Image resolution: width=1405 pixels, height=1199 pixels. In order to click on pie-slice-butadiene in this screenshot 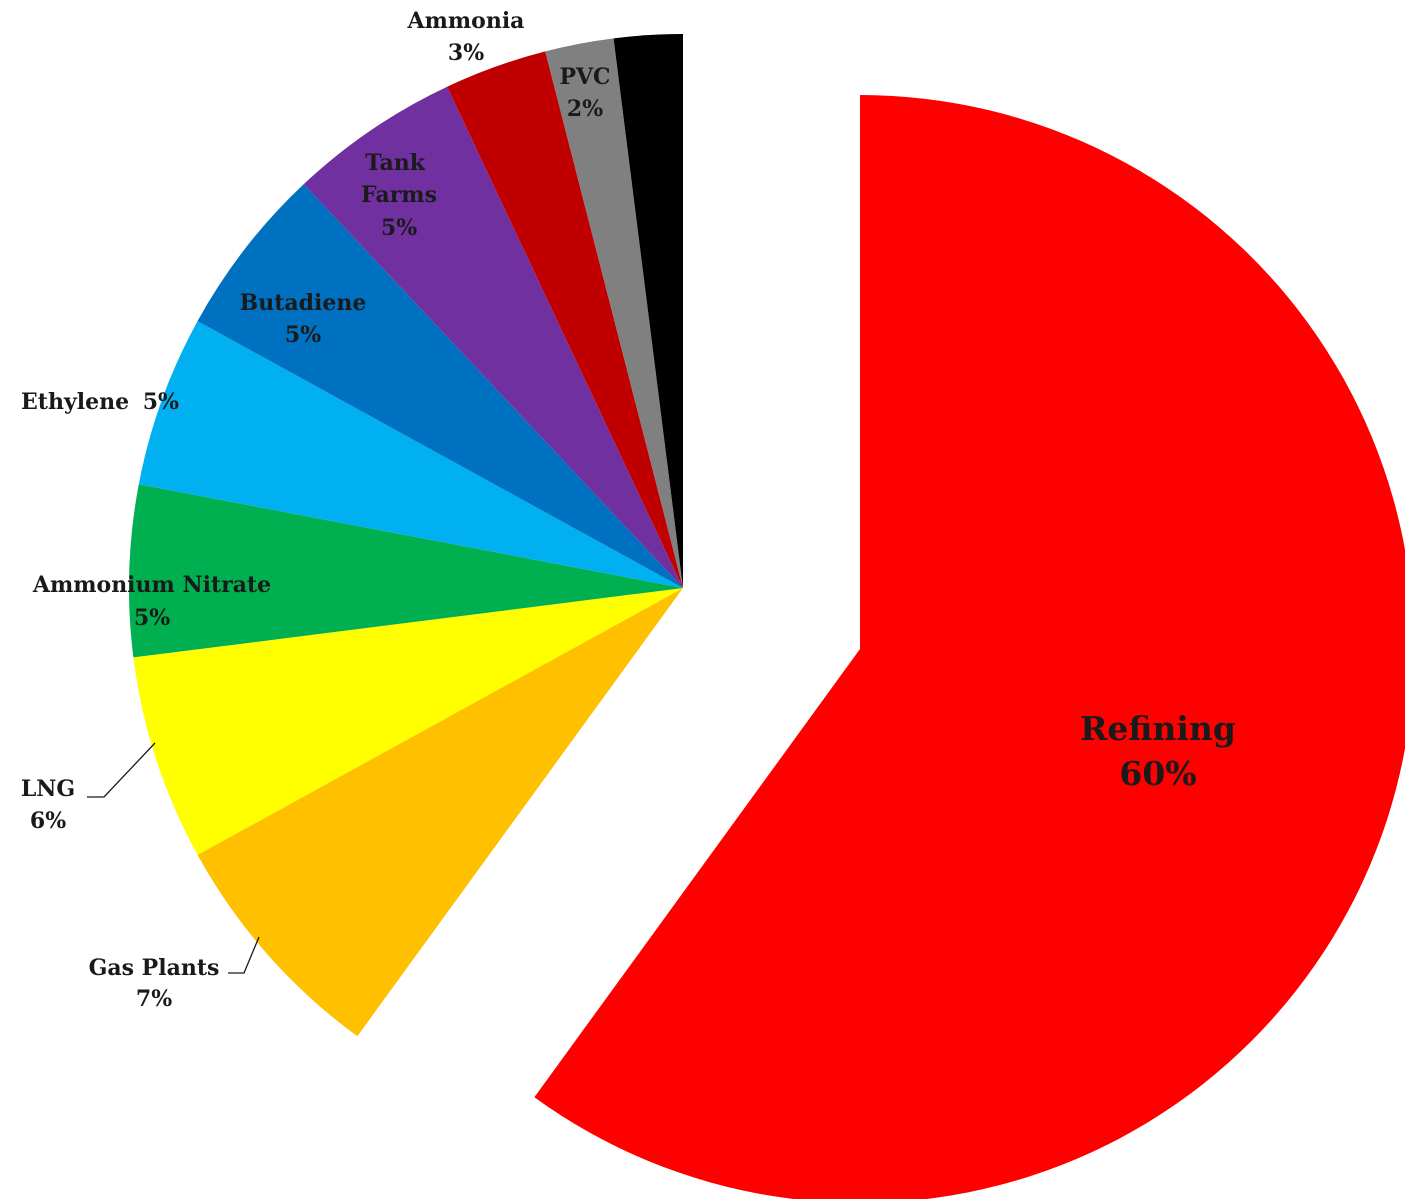, I will do `click(440, 386)`.